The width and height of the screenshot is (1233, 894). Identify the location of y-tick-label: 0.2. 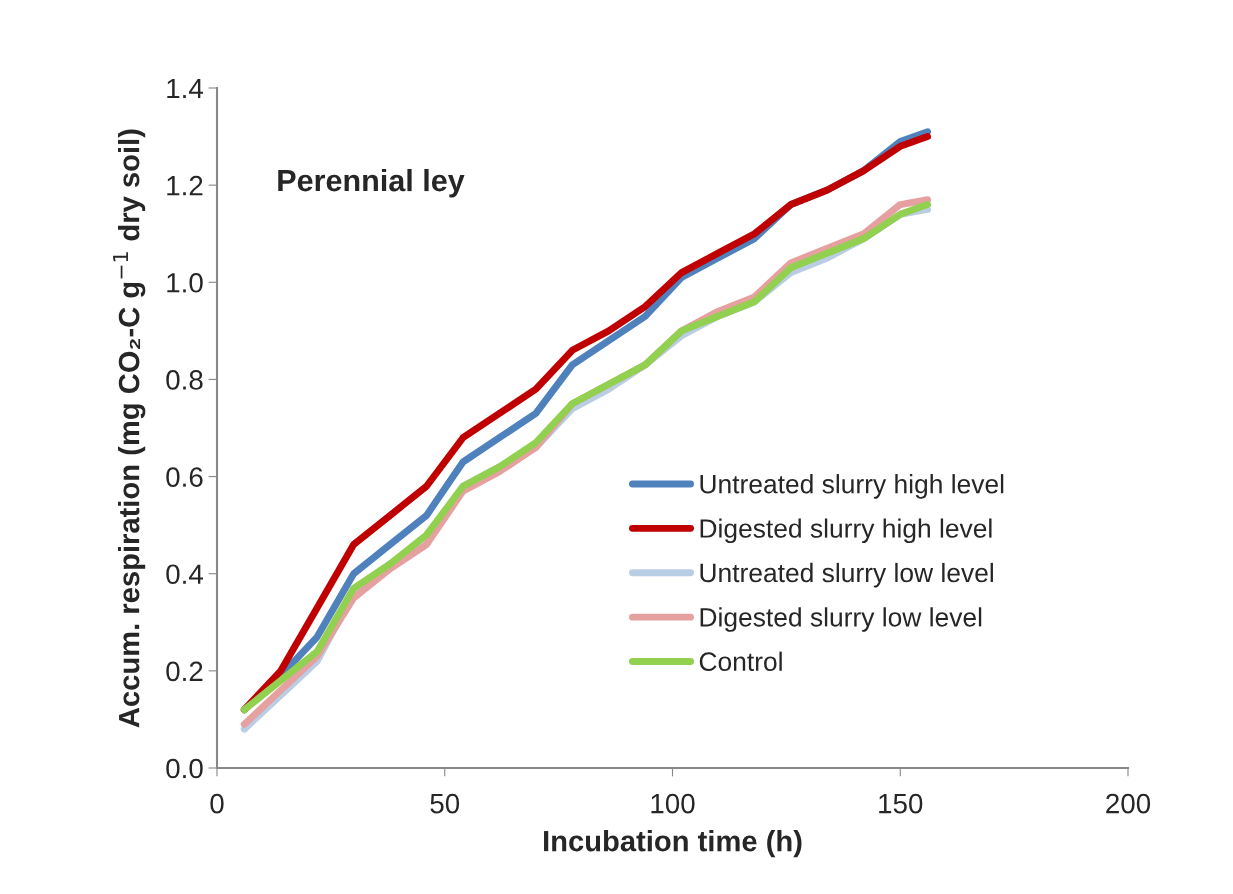
(184, 671).